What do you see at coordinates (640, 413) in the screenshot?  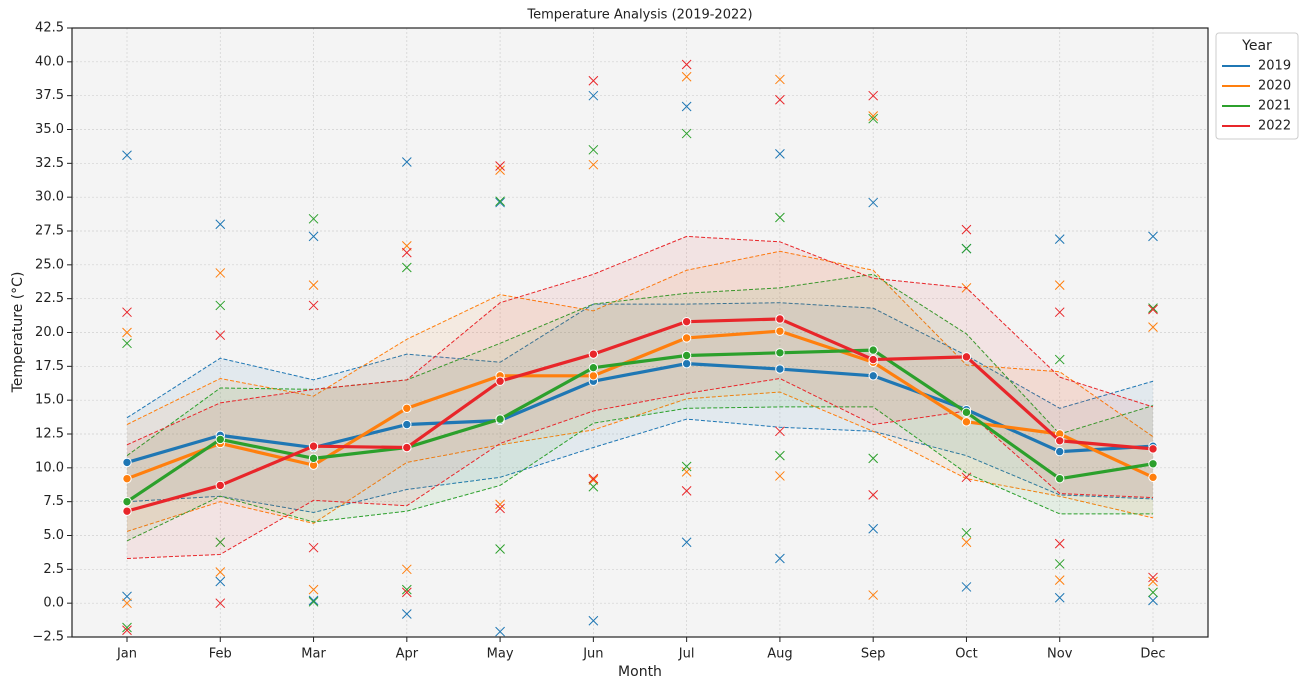 I see `mean-line` at bounding box center [640, 413].